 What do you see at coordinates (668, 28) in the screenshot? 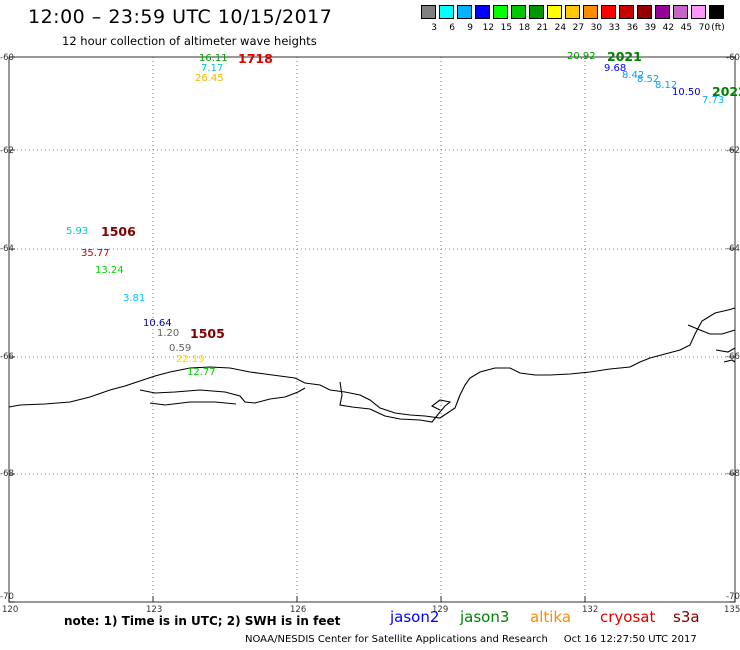
I see `legend-label: 42` at bounding box center [668, 28].